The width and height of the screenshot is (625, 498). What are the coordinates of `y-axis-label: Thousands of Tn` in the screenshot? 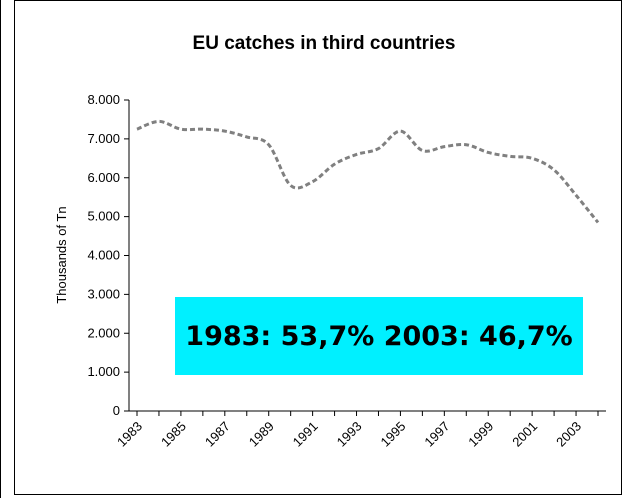 It's located at (61, 254).